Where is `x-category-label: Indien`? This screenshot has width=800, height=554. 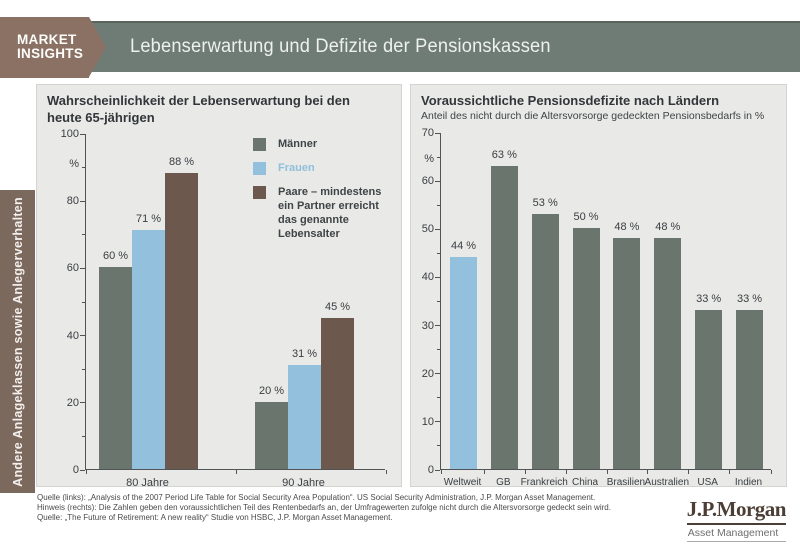
x-category-label: Indien is located at coordinates (748, 482).